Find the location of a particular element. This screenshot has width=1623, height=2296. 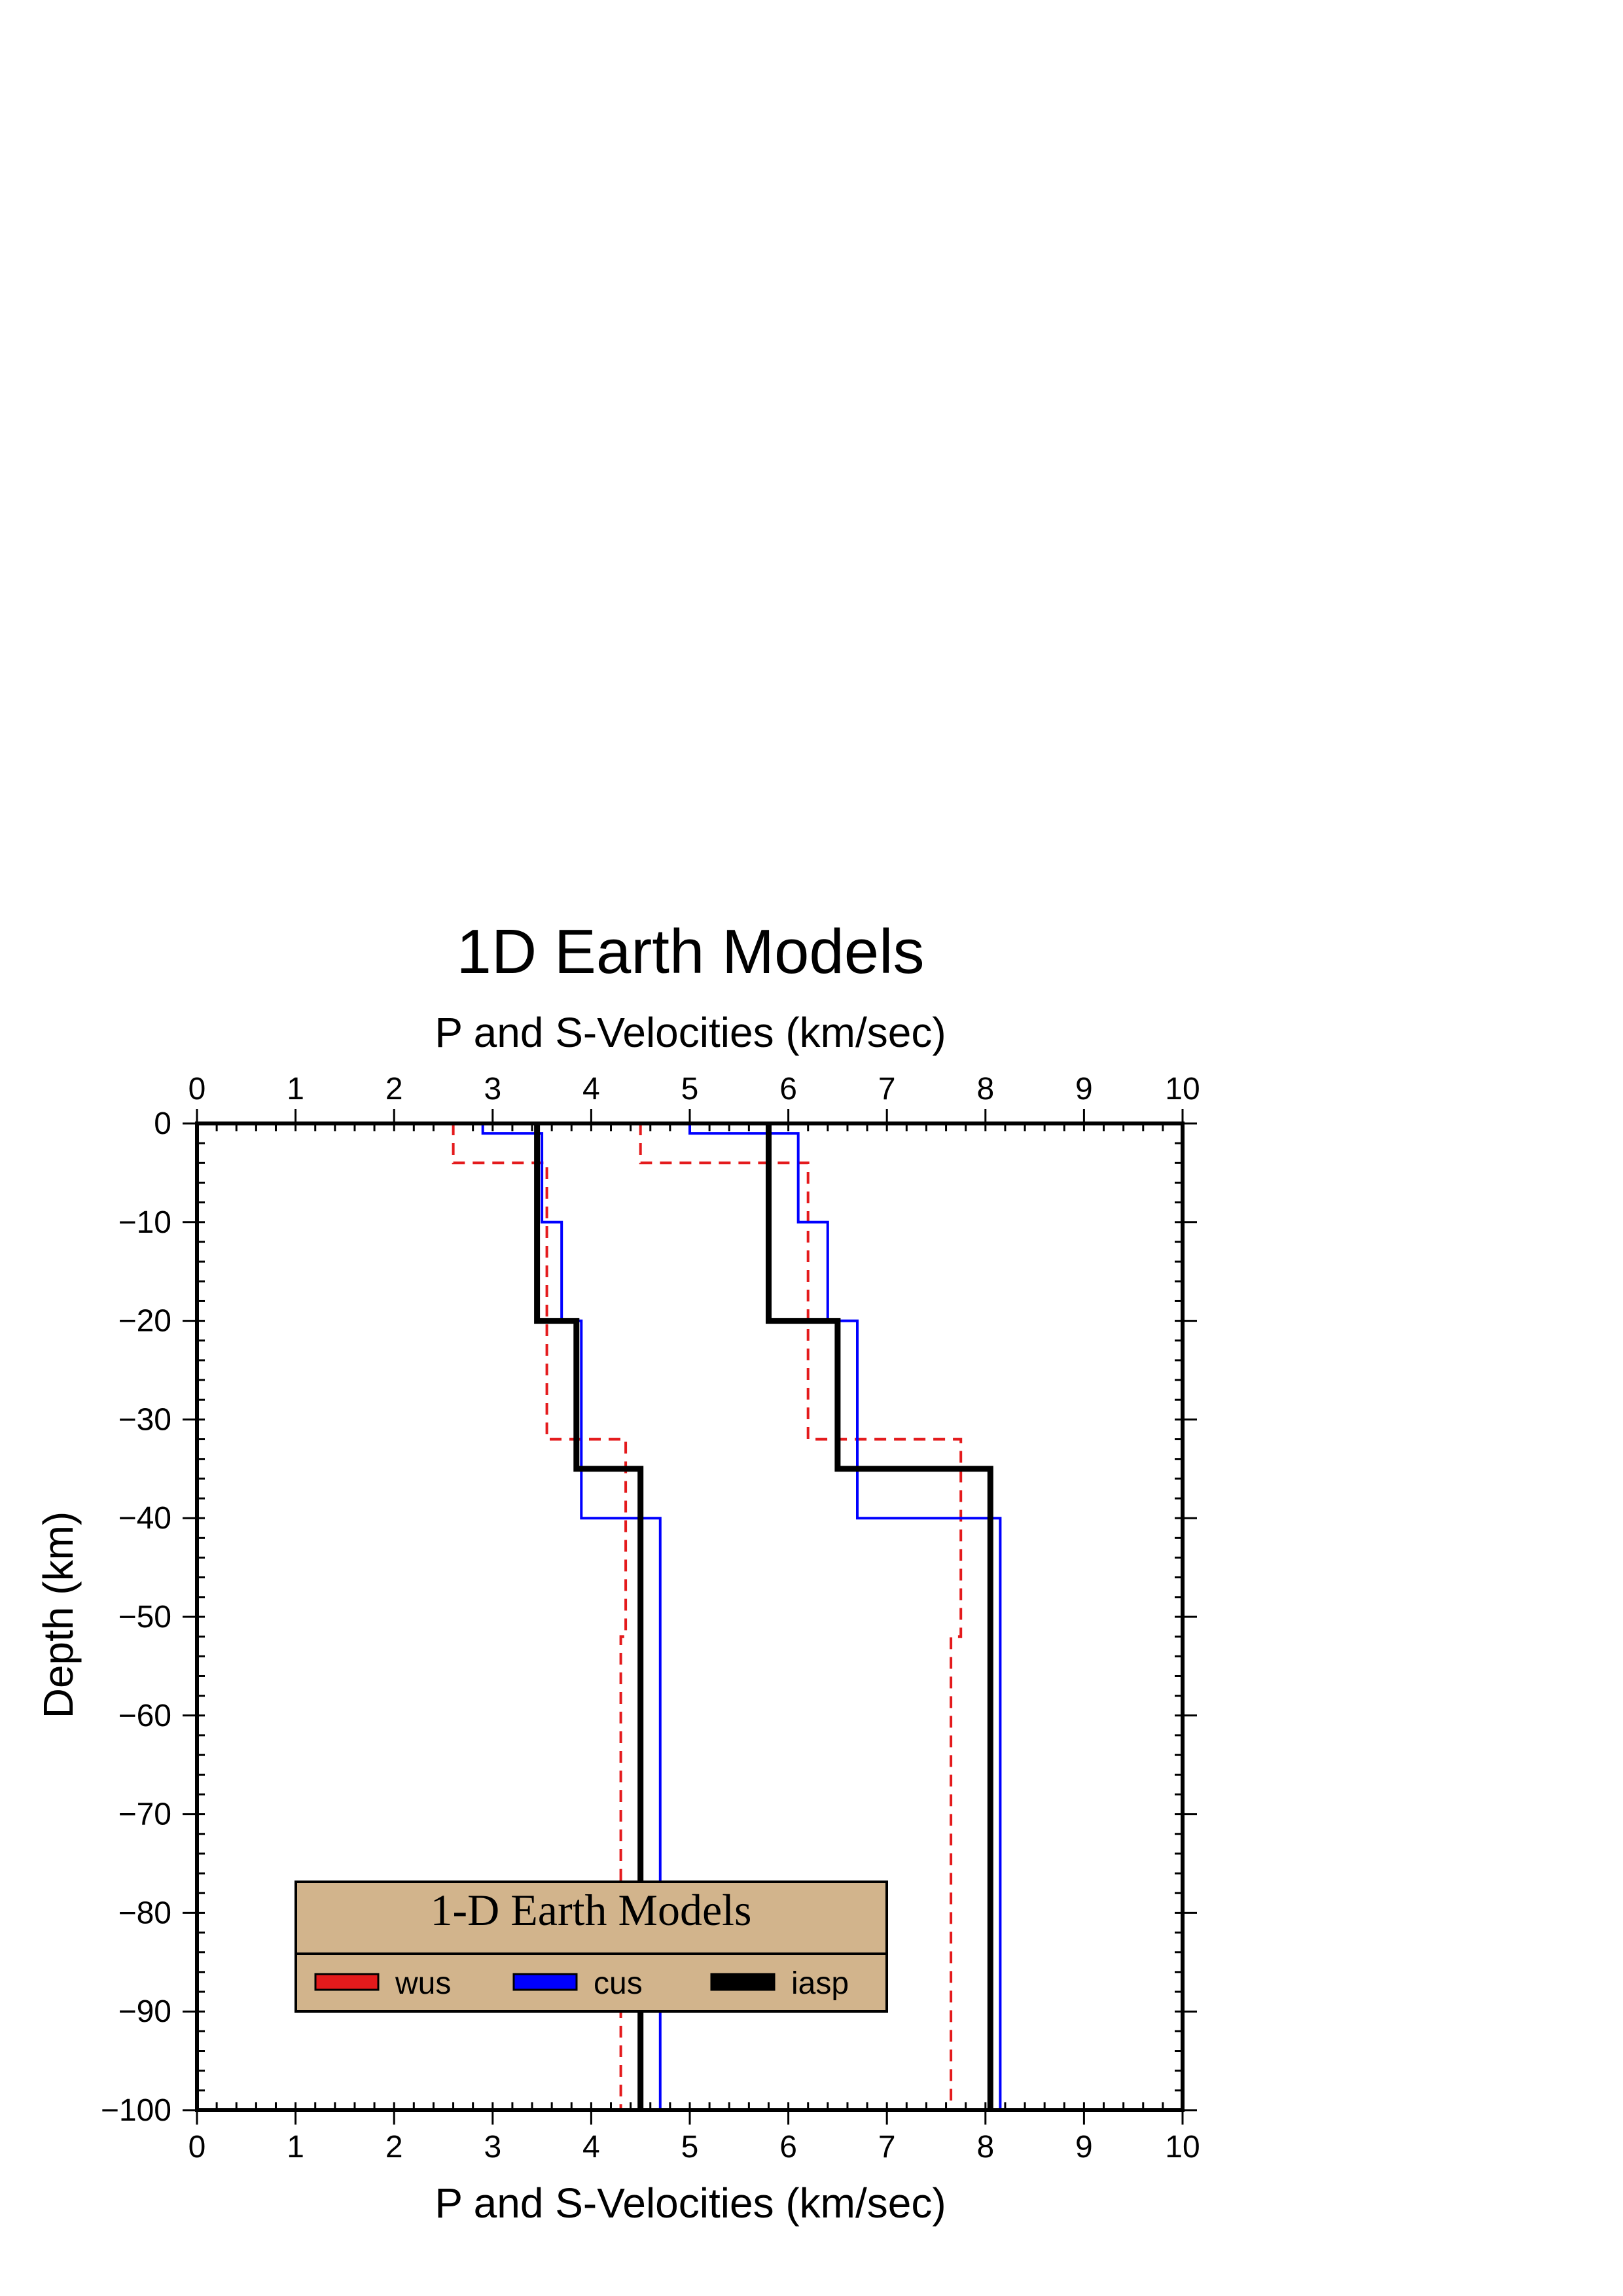

x-tick-label-bottom: 5 is located at coordinates (690, 2147).